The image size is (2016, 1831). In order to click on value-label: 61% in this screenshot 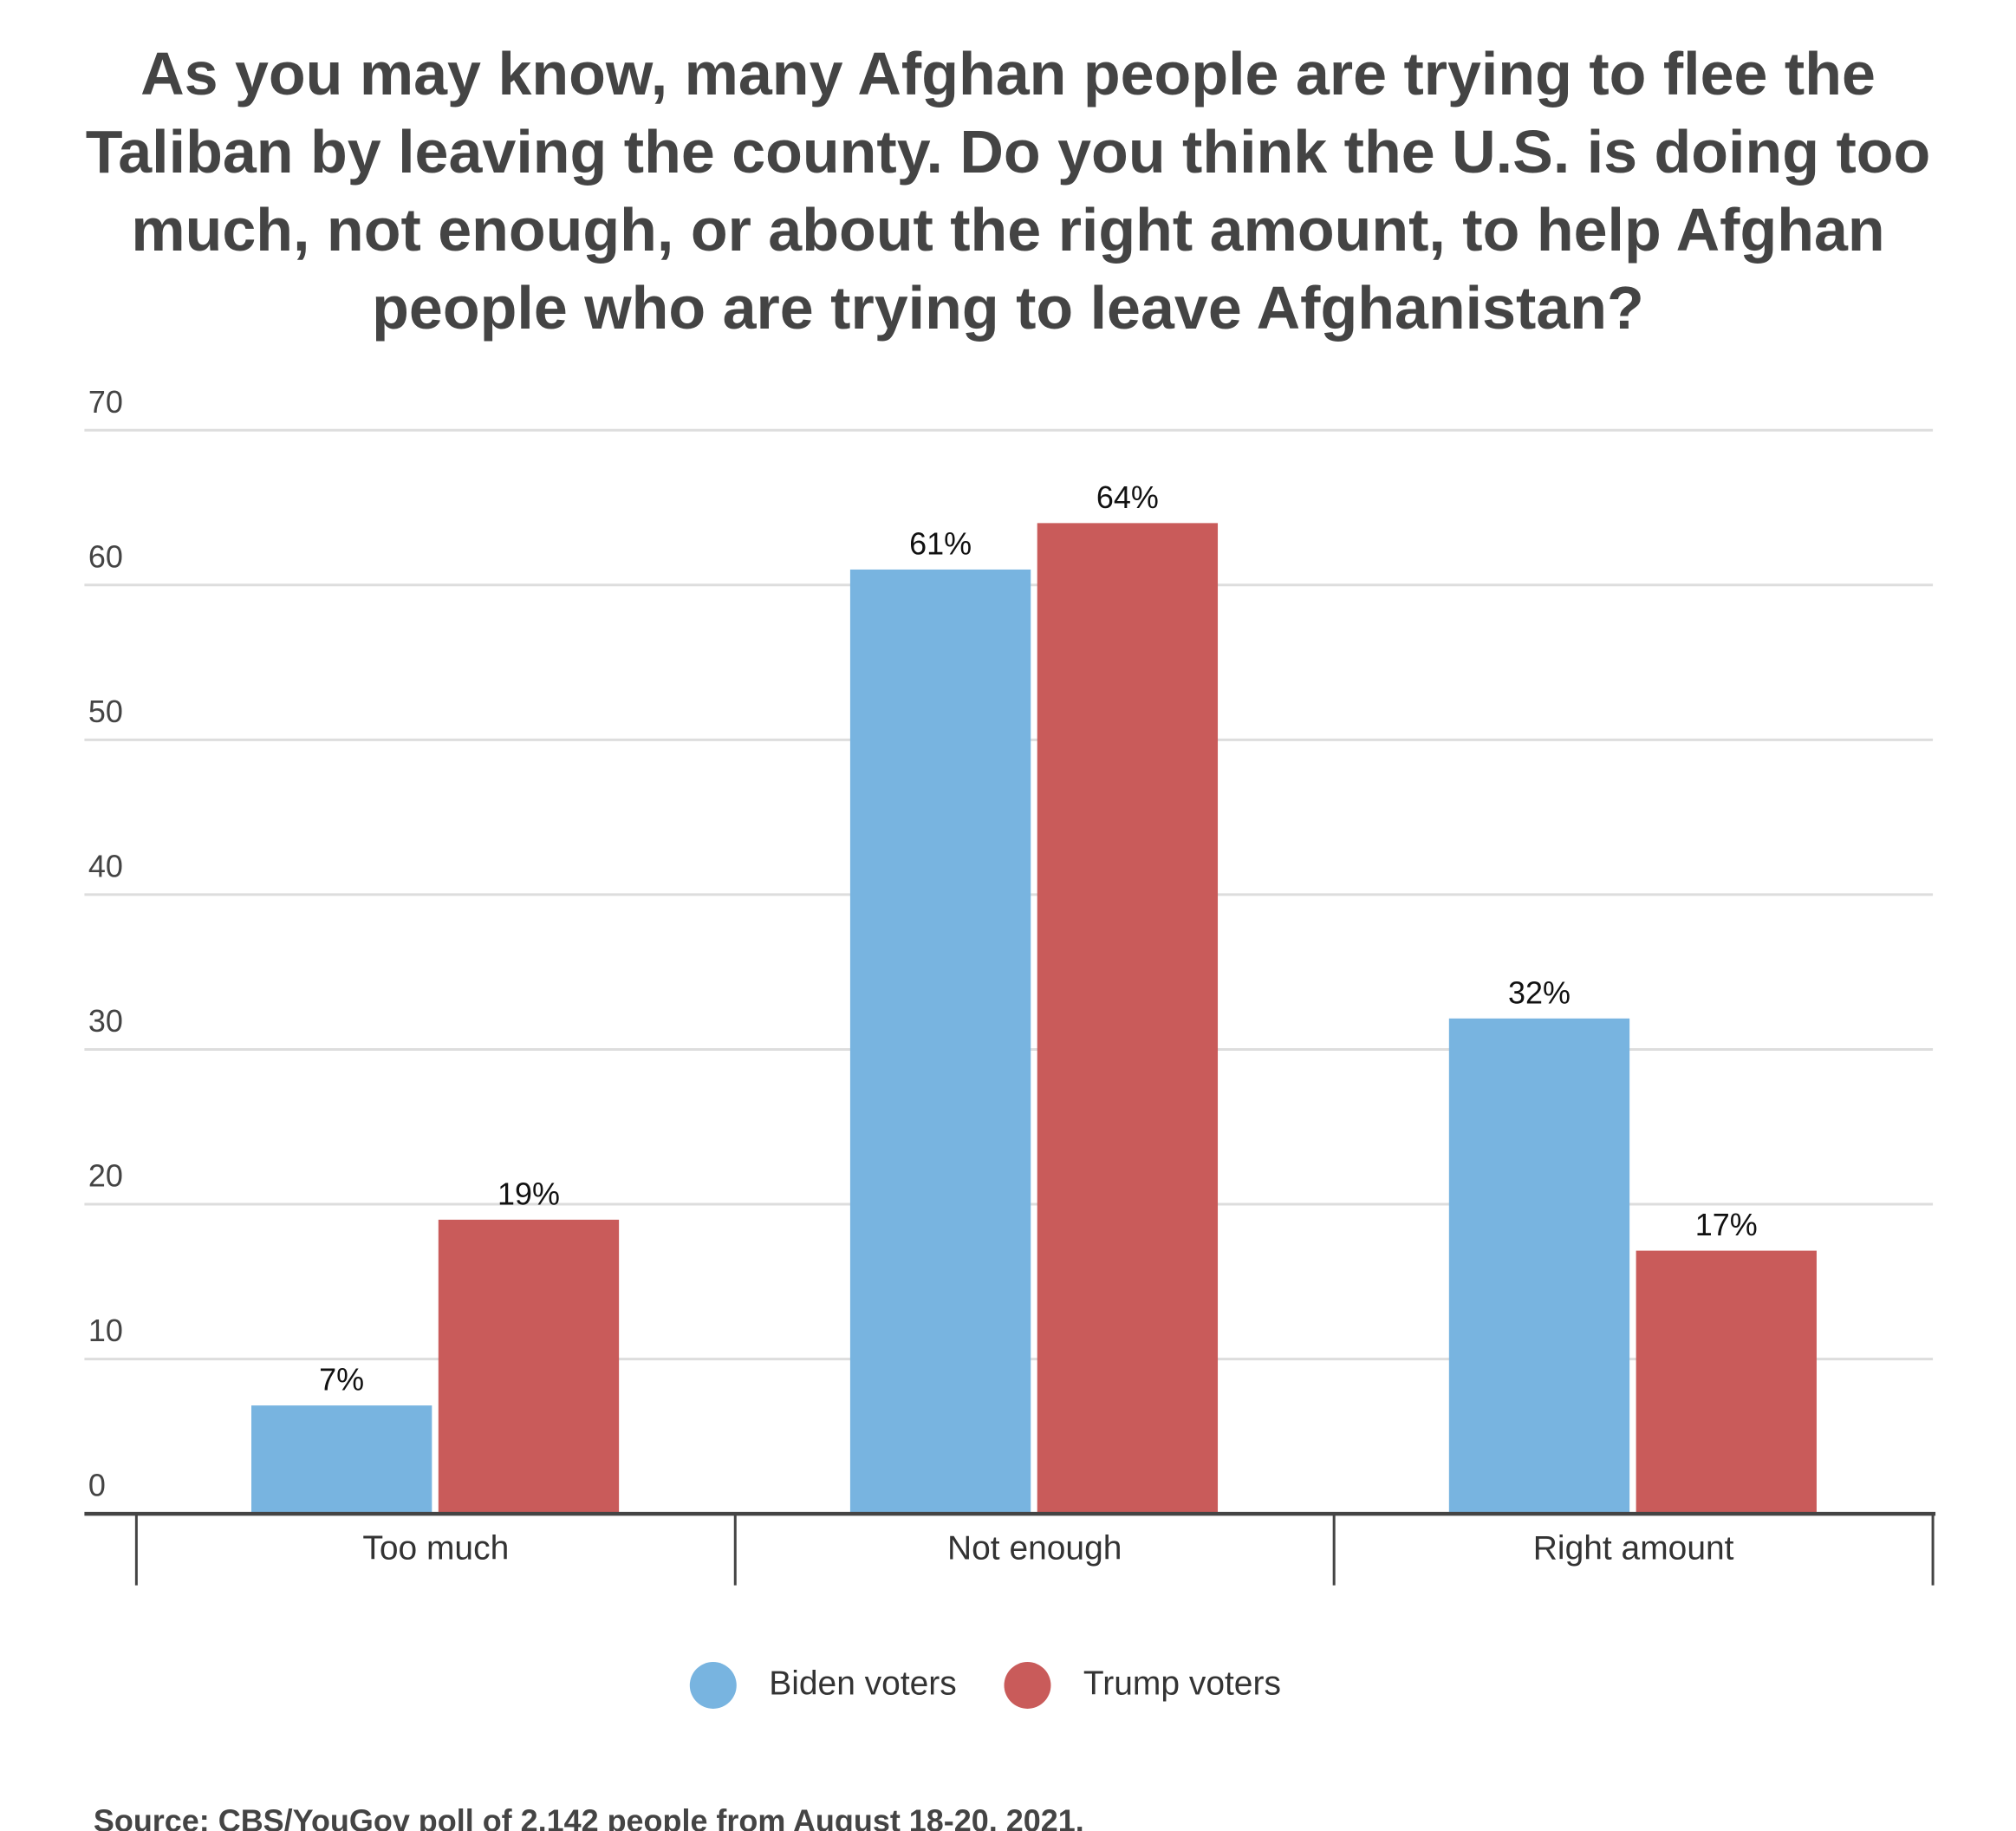, I will do `click(940, 543)`.